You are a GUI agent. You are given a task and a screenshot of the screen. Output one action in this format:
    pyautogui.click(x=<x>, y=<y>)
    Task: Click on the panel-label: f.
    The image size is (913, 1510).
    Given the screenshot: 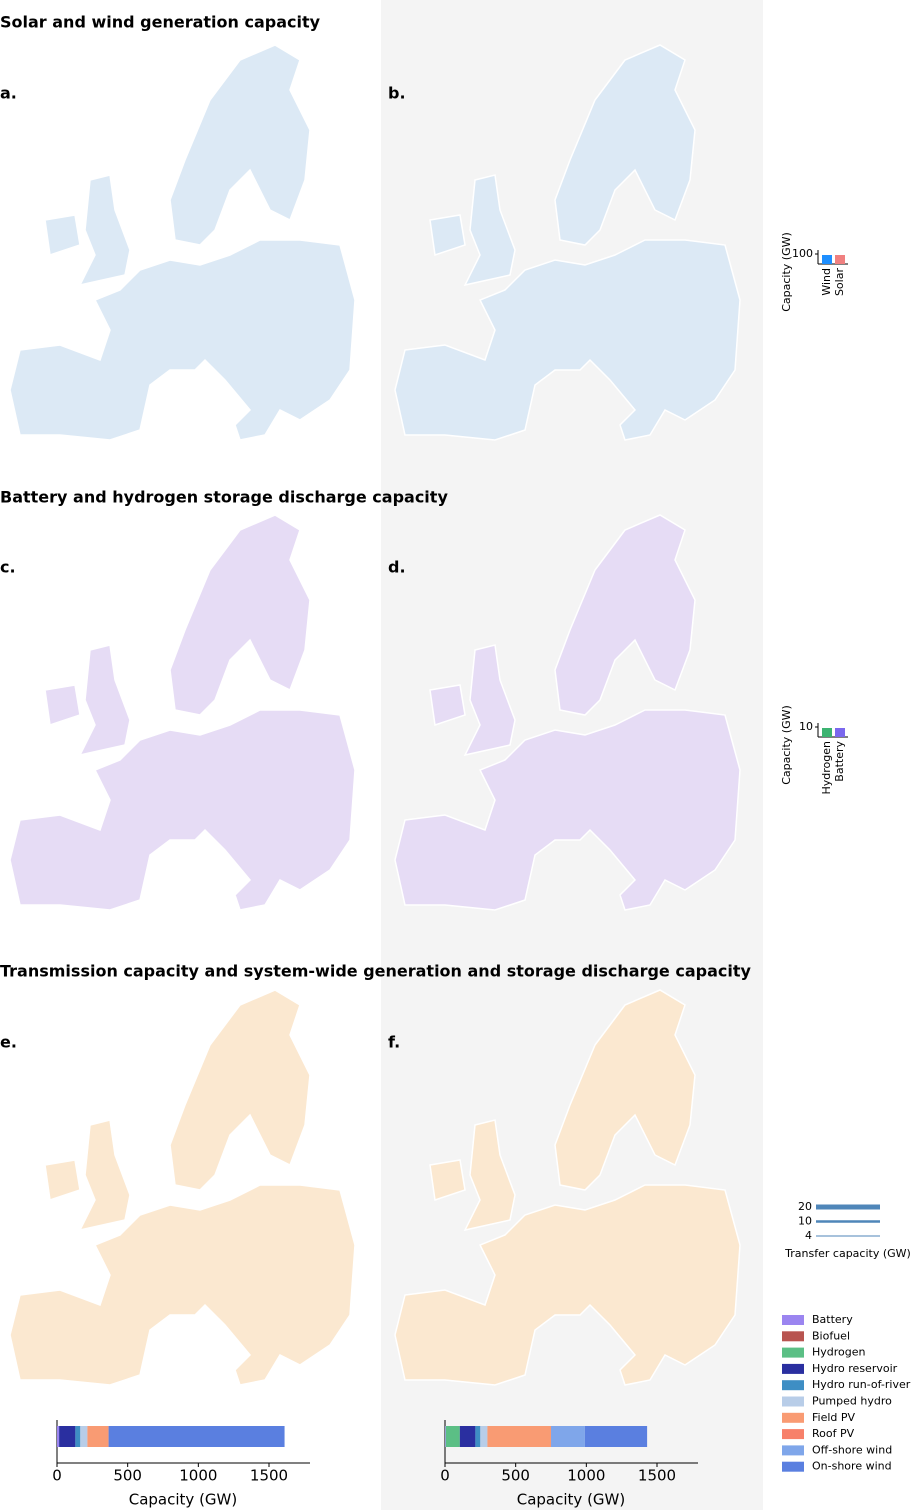 What is the action you would take?
    pyautogui.click(x=394, y=1042)
    